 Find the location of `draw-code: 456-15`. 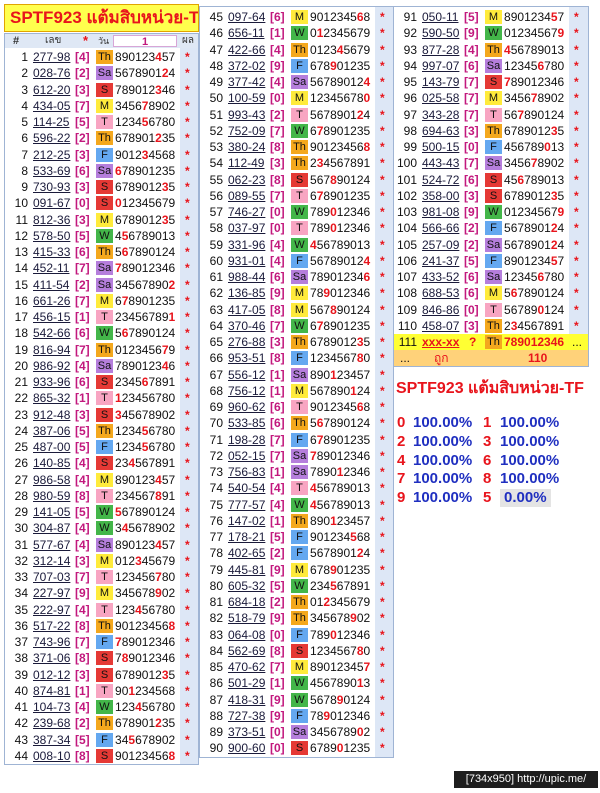

draw-code: 456-15 is located at coordinates (52, 317).